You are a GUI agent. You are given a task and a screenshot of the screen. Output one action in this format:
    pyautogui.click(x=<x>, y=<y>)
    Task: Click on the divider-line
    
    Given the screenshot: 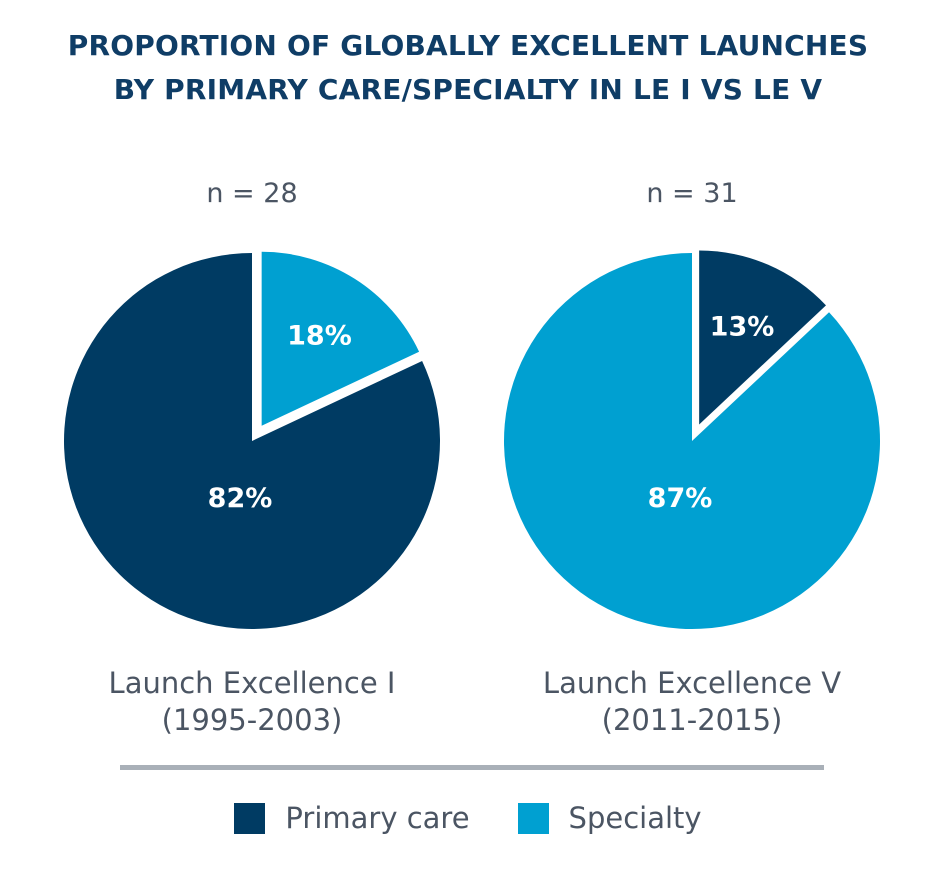 What is the action you would take?
    pyautogui.click(x=472, y=767)
    